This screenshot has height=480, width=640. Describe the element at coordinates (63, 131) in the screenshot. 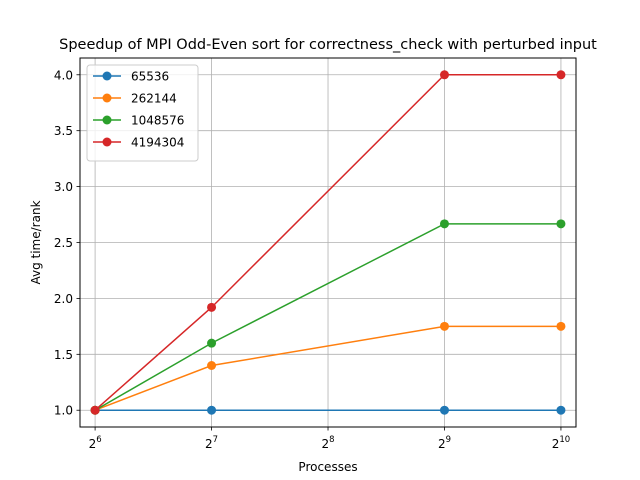

I see `y-tick-label: 3.5` at that location.